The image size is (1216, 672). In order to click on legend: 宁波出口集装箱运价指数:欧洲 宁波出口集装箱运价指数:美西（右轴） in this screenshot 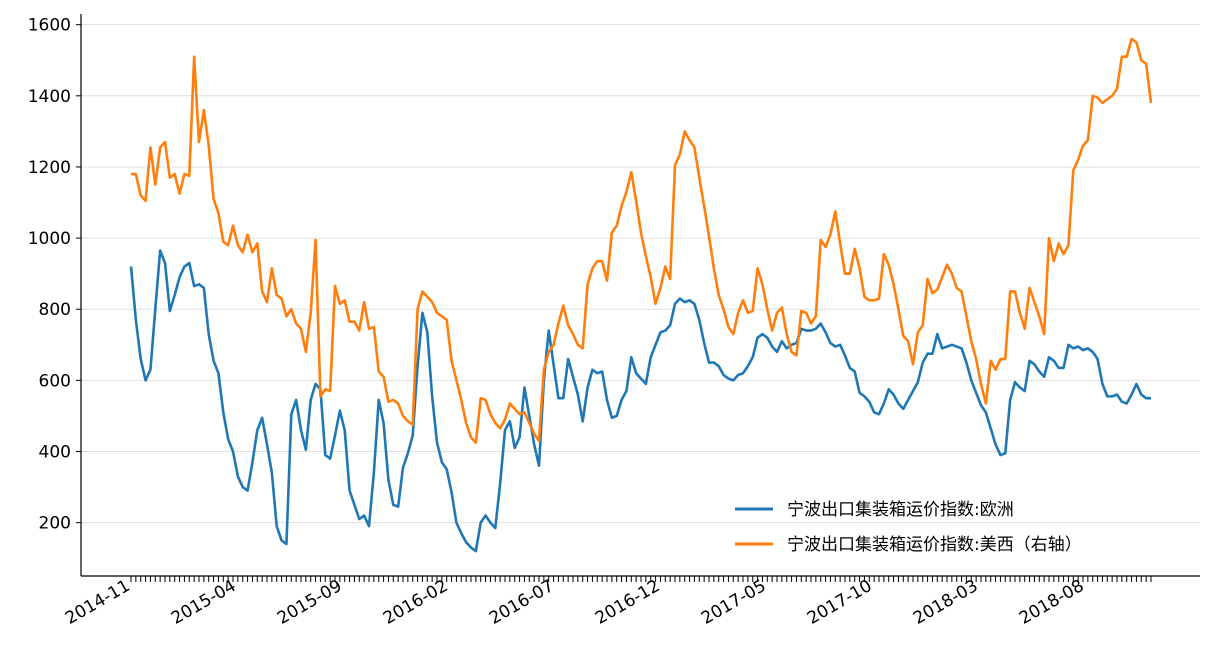, I will do `click(908, 527)`.